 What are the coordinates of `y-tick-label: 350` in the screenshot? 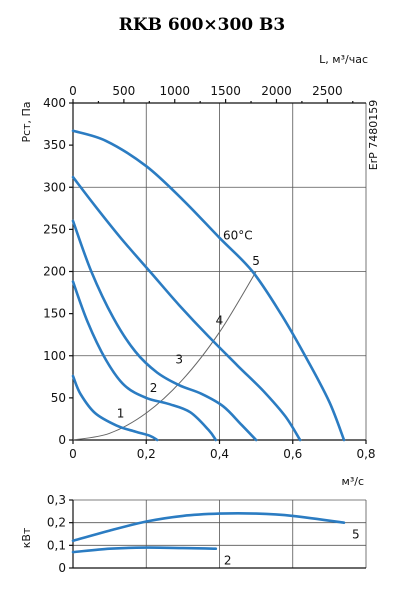 It's located at (54, 145).